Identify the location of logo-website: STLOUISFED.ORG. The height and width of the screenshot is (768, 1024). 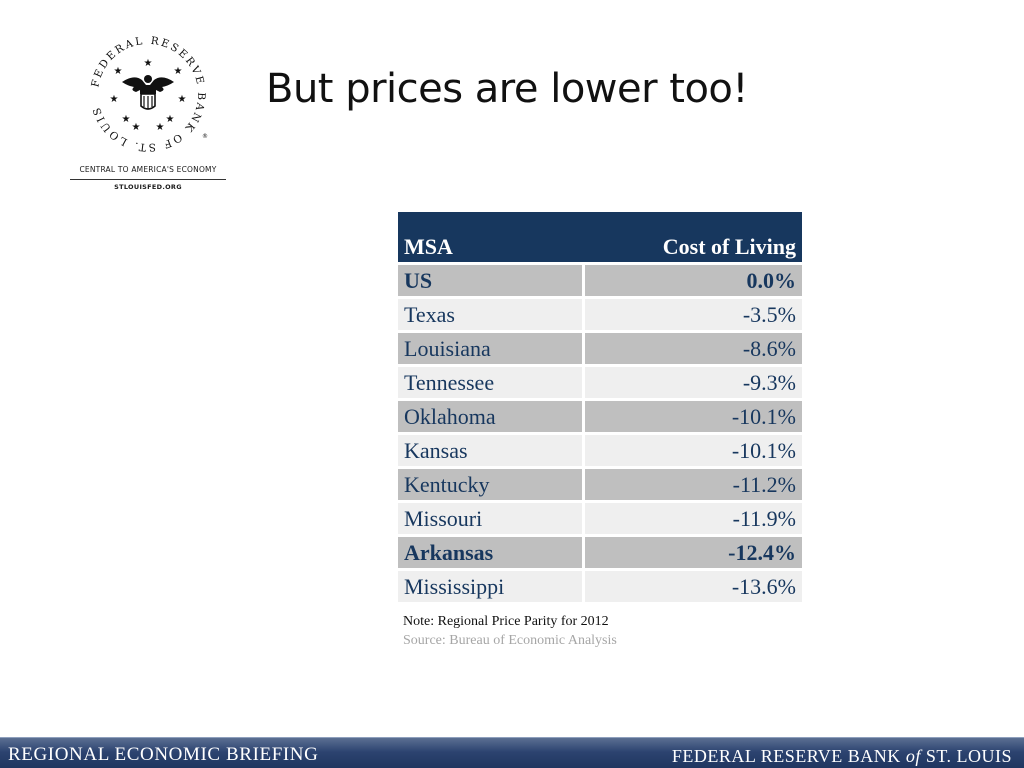
(148, 187).